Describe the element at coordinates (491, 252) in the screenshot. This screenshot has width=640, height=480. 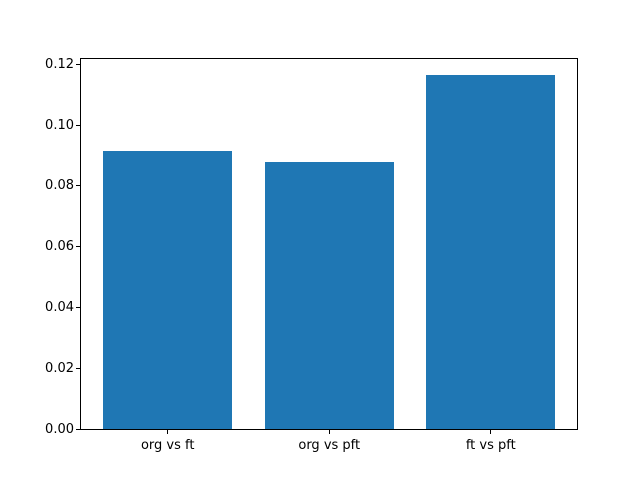
I see `bar-ft-vs-pft` at that location.